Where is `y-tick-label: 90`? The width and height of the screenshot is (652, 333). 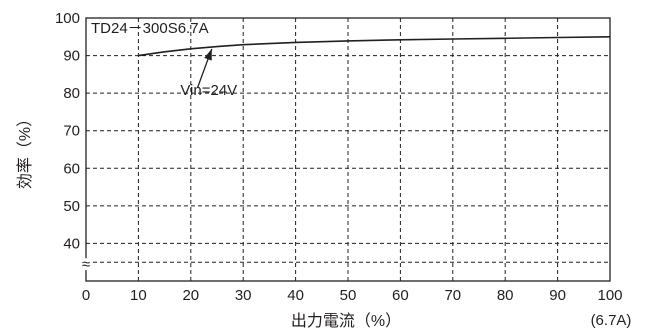 y-tick-label: 90 is located at coordinates (71, 56).